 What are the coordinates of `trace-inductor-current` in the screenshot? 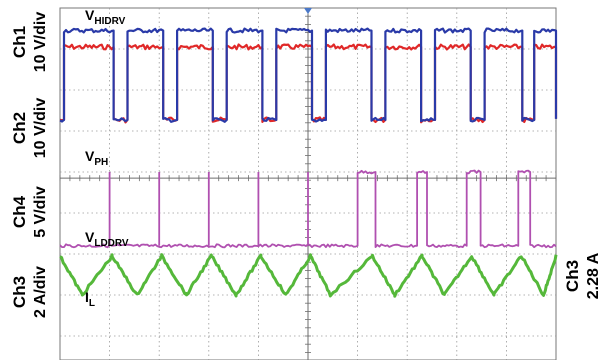 It's located at (308, 275).